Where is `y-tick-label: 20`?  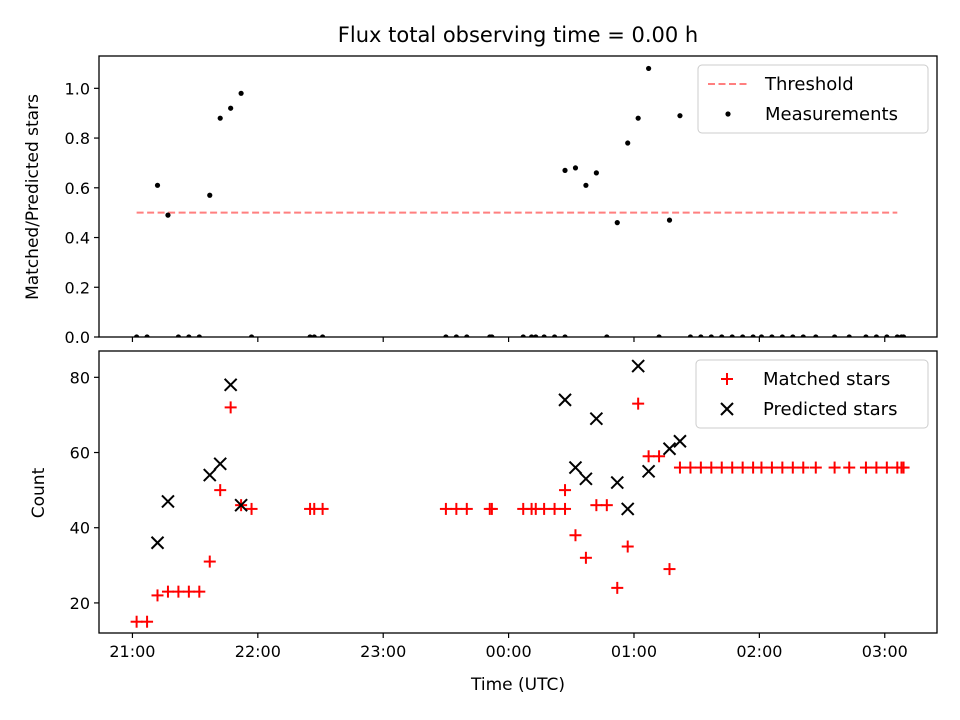
y-tick-label: 20 is located at coordinates (80, 603).